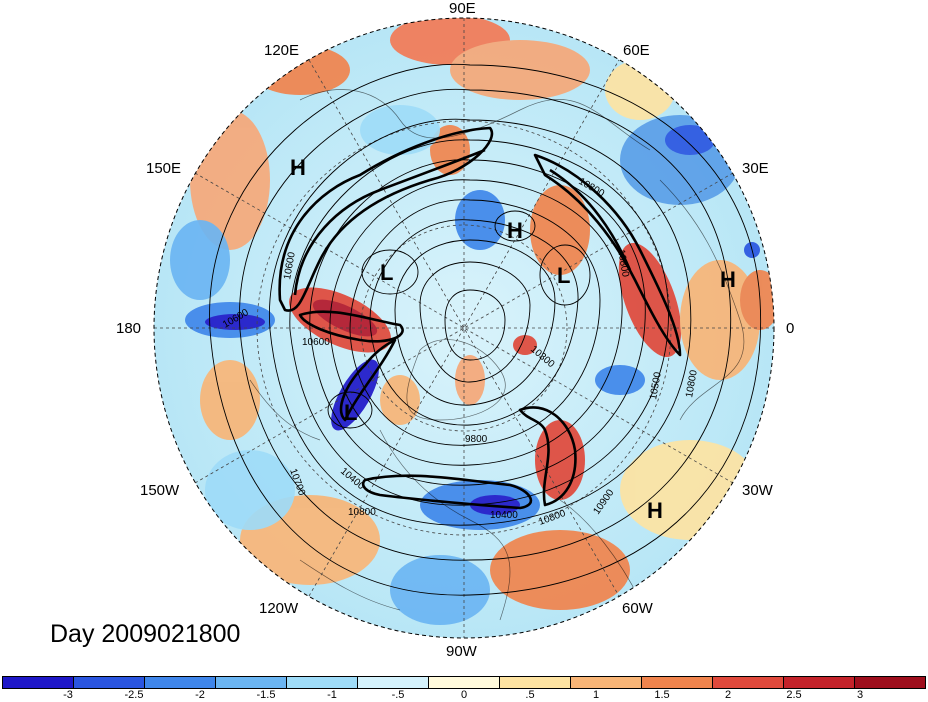  Describe the element at coordinates (68, 695) in the screenshot. I see `colorbar-tick-label: -3` at that location.